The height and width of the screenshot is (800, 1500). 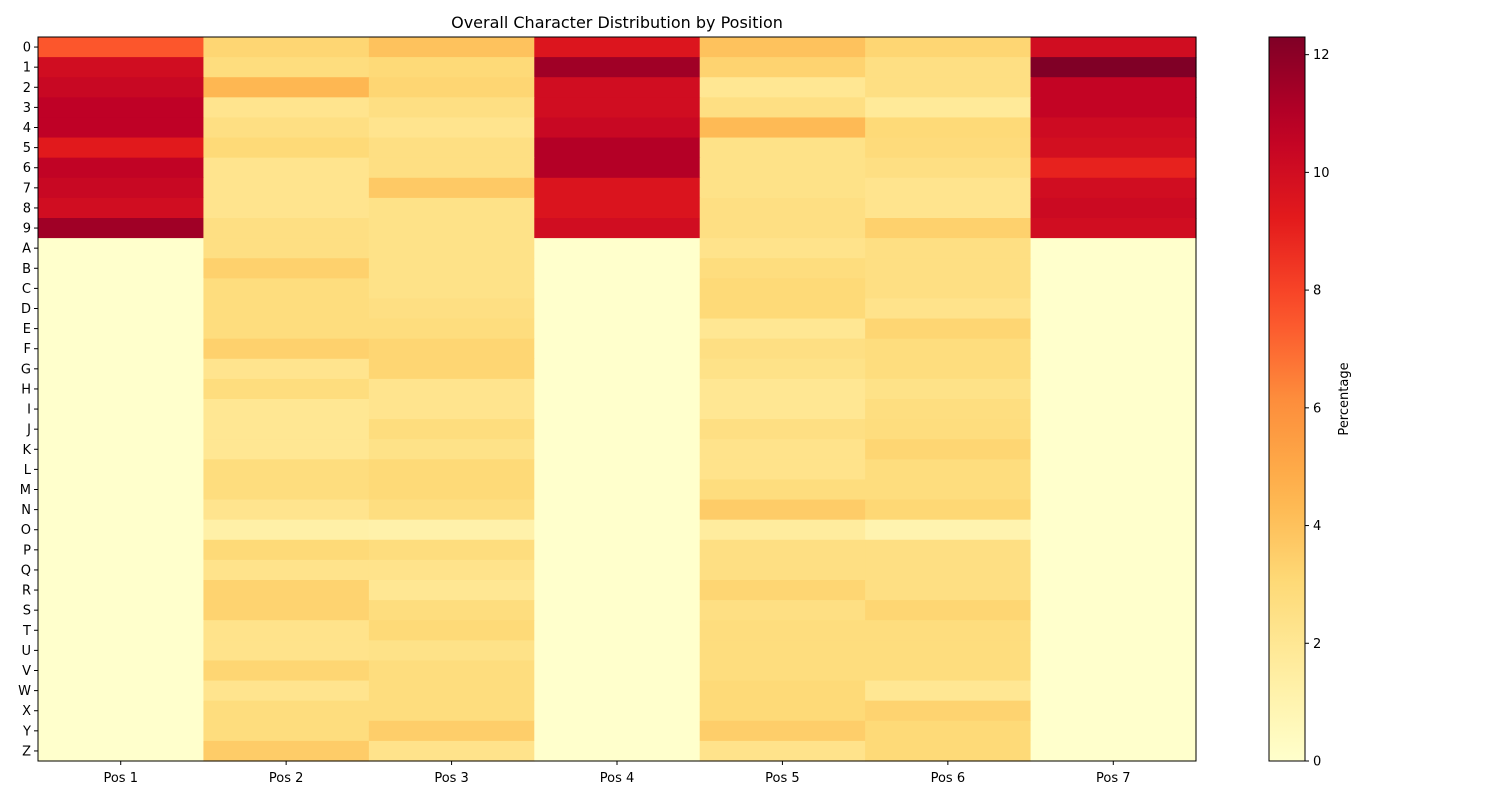 What do you see at coordinates (26, 570) in the screenshot?
I see `y-tick-label: Q` at bounding box center [26, 570].